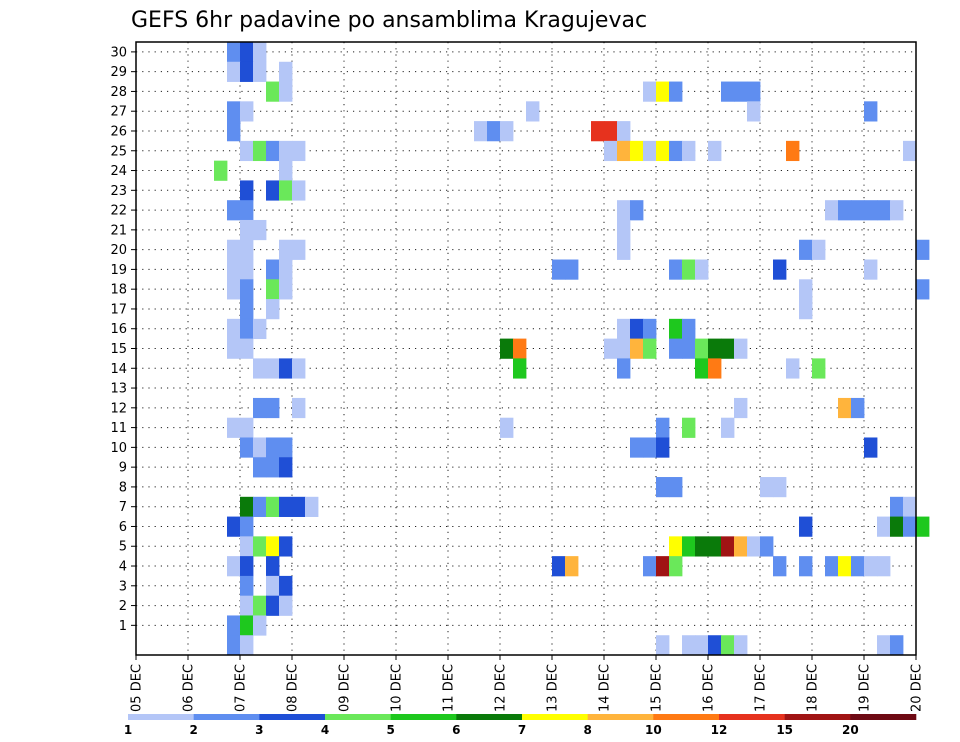  What do you see at coordinates (118, 112) in the screenshot?
I see `y-tick-label: 27` at bounding box center [118, 112].